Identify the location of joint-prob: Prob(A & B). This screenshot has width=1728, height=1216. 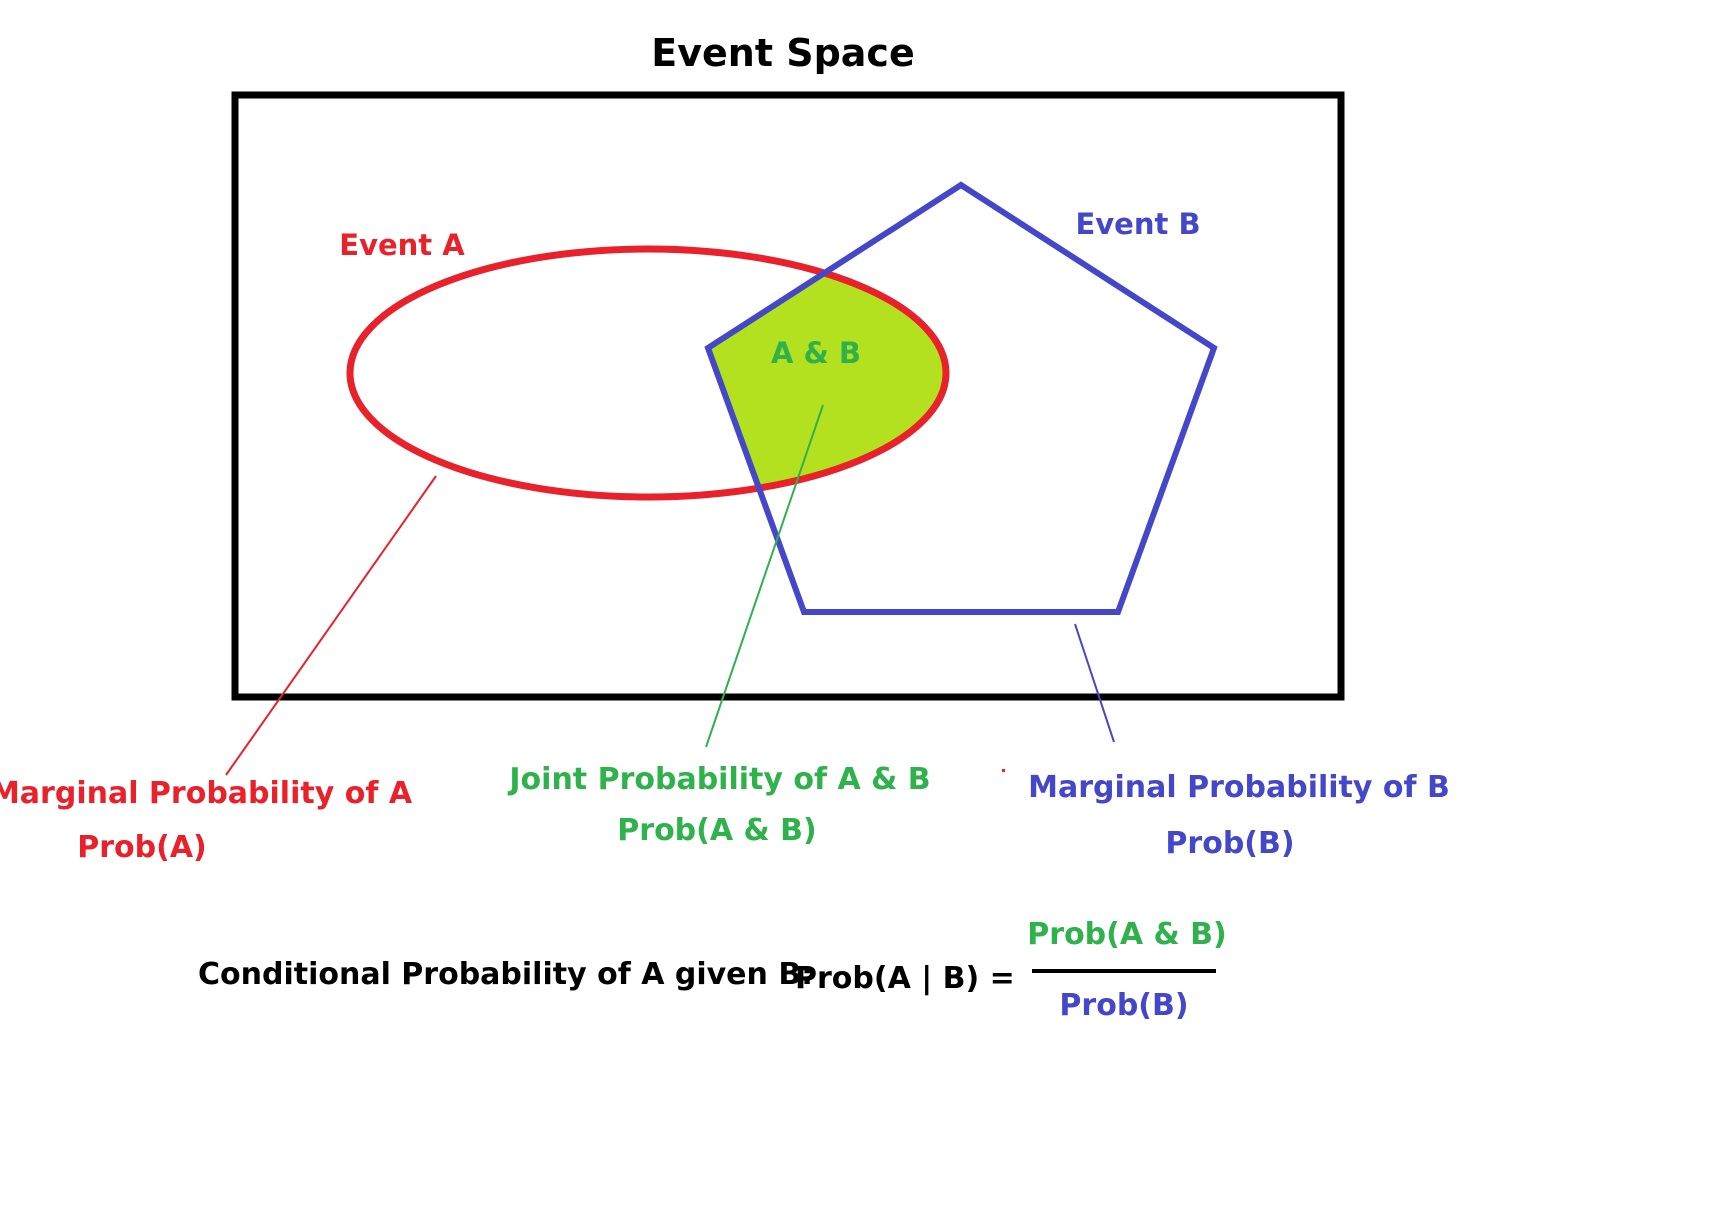
(716, 830).